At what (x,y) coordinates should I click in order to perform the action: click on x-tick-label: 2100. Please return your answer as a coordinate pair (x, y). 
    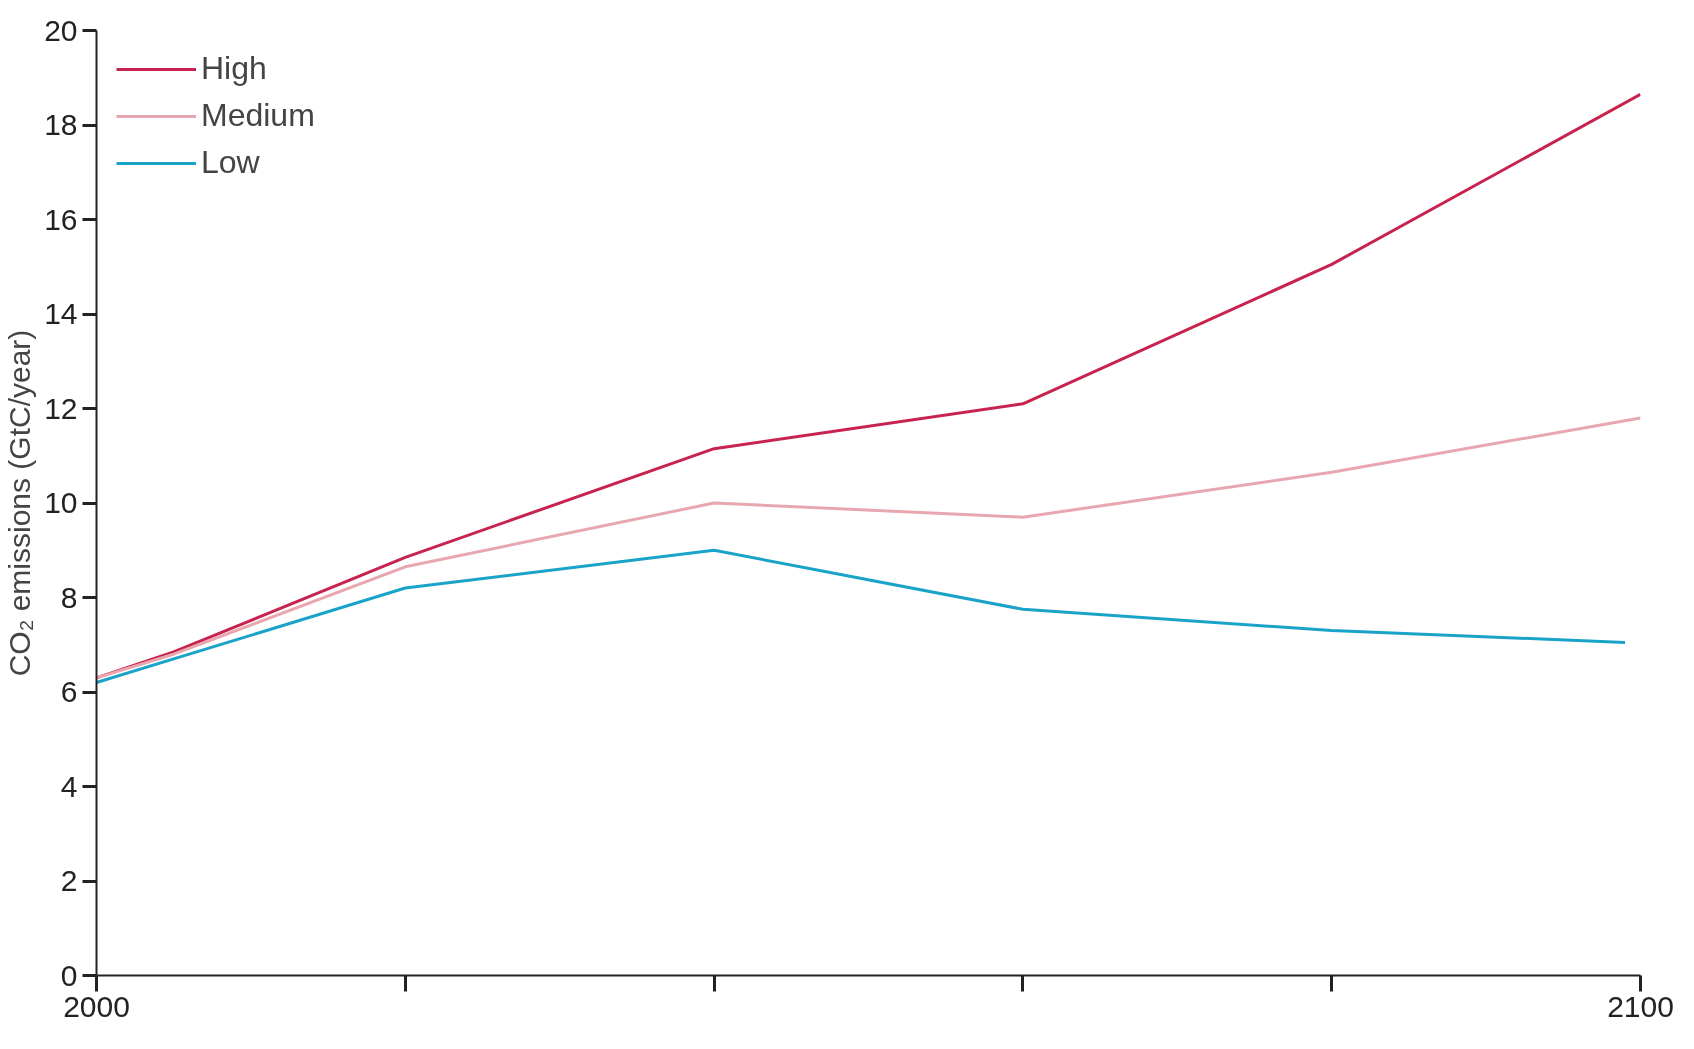
    Looking at the image, I should click on (1640, 1006).